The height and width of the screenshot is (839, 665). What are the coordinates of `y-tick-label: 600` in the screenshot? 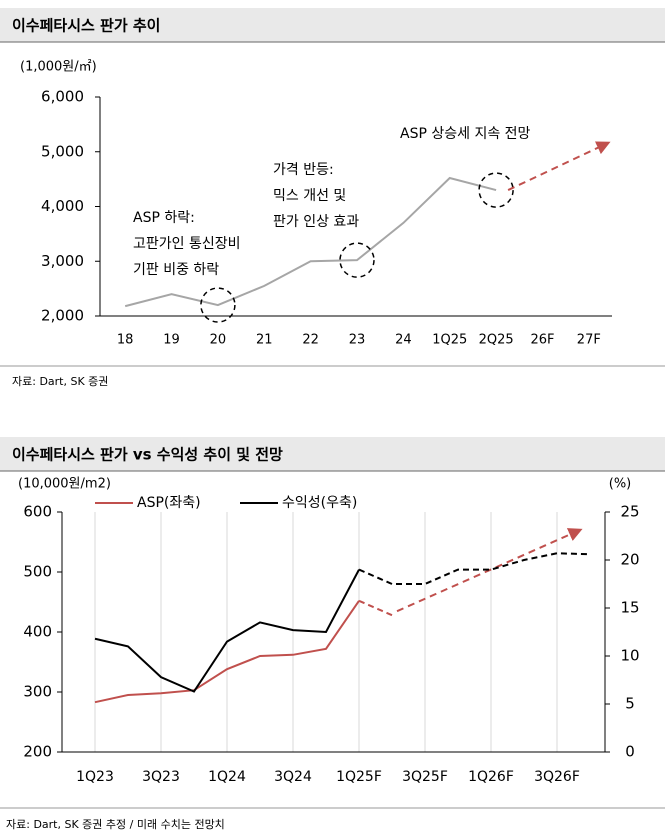 It's located at (37, 512).